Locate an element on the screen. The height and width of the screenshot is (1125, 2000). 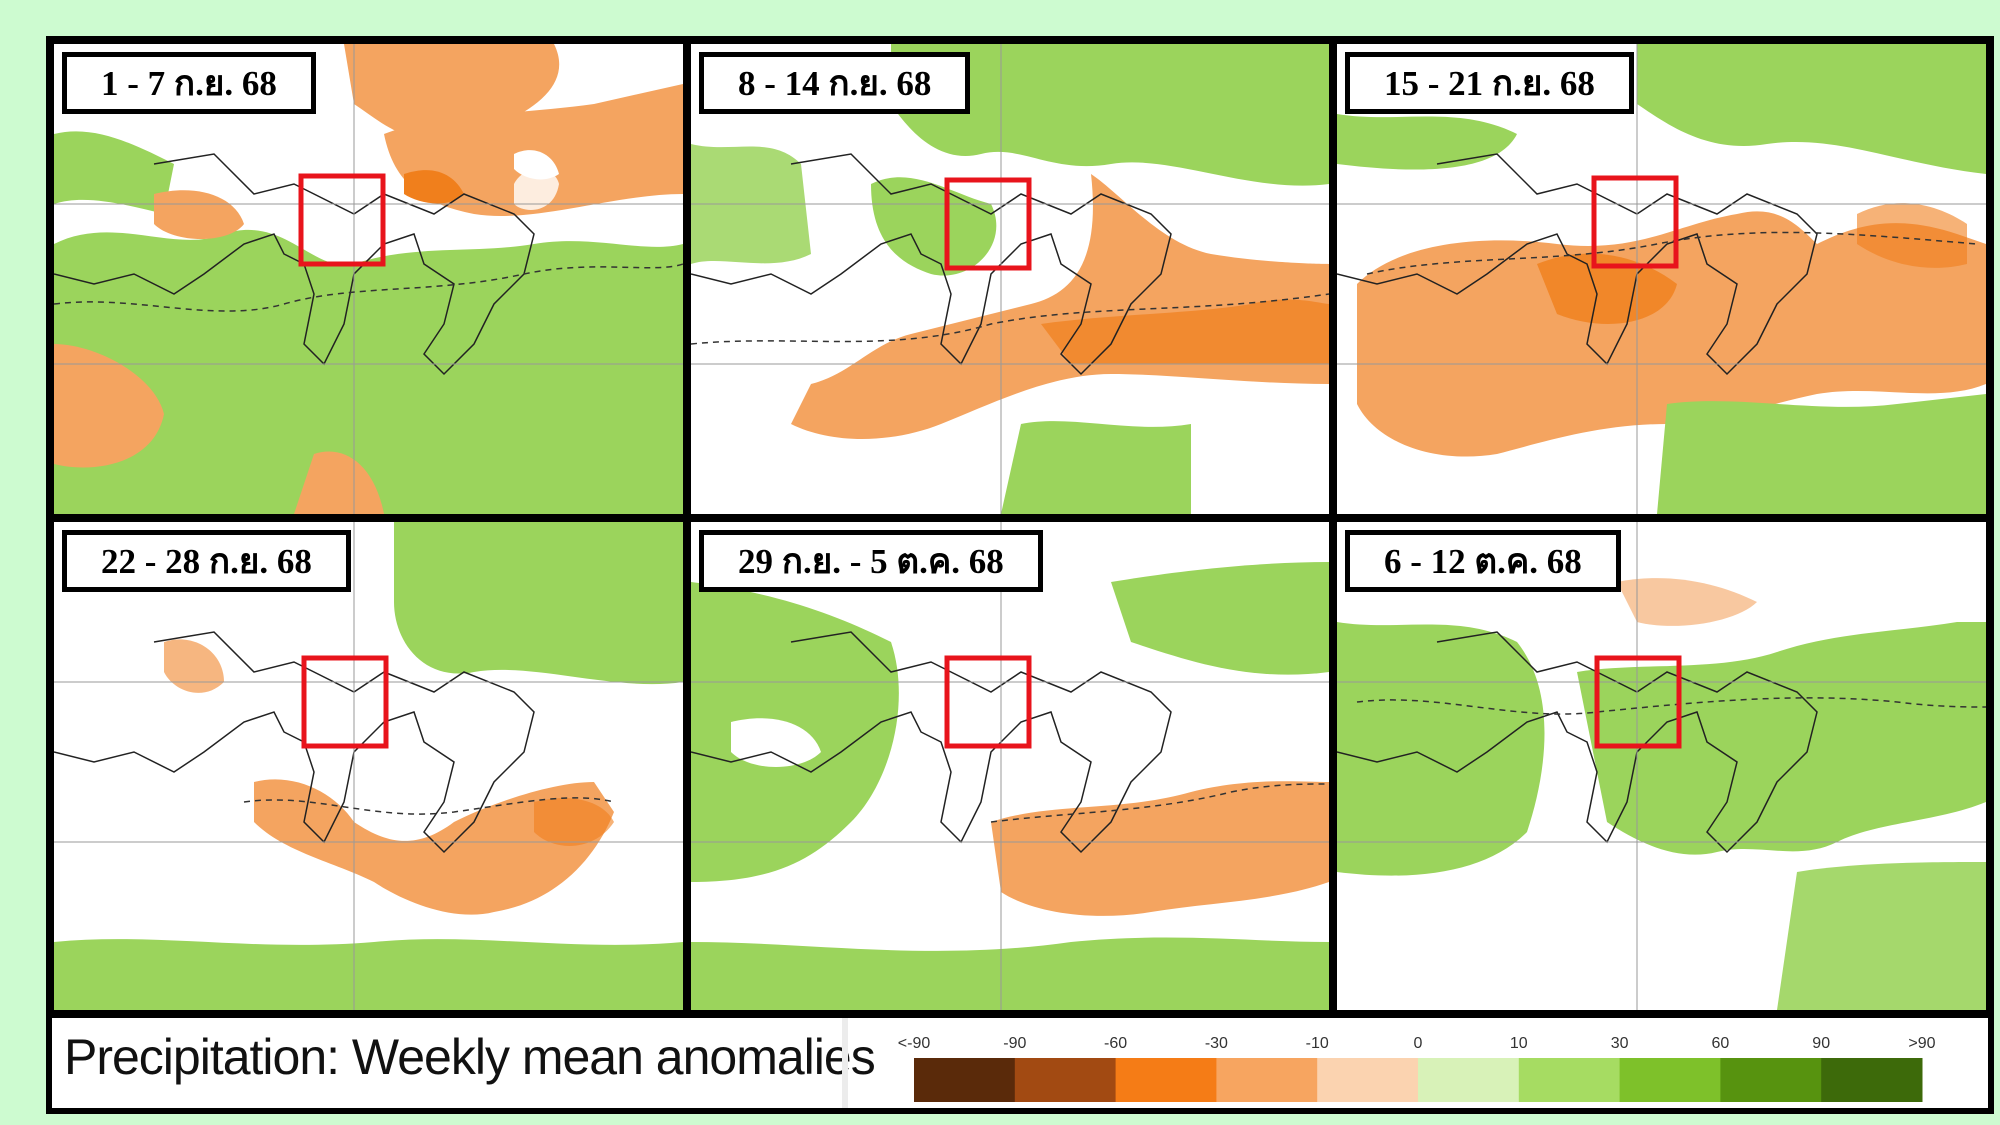
colorbar: <-90 -90 -60 -30 -10 0 10 30 60 90 >90 is located at coordinates (1417, 1068).